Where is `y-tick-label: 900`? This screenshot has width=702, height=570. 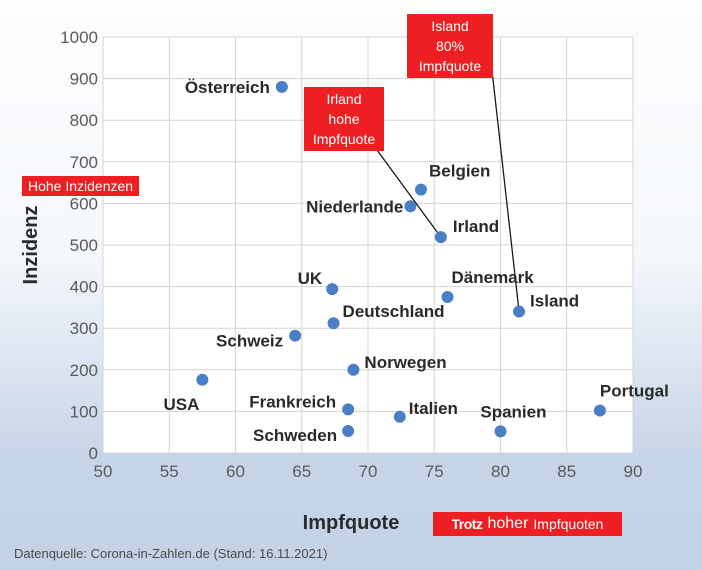
y-tick-label: 900 is located at coordinates (84, 79).